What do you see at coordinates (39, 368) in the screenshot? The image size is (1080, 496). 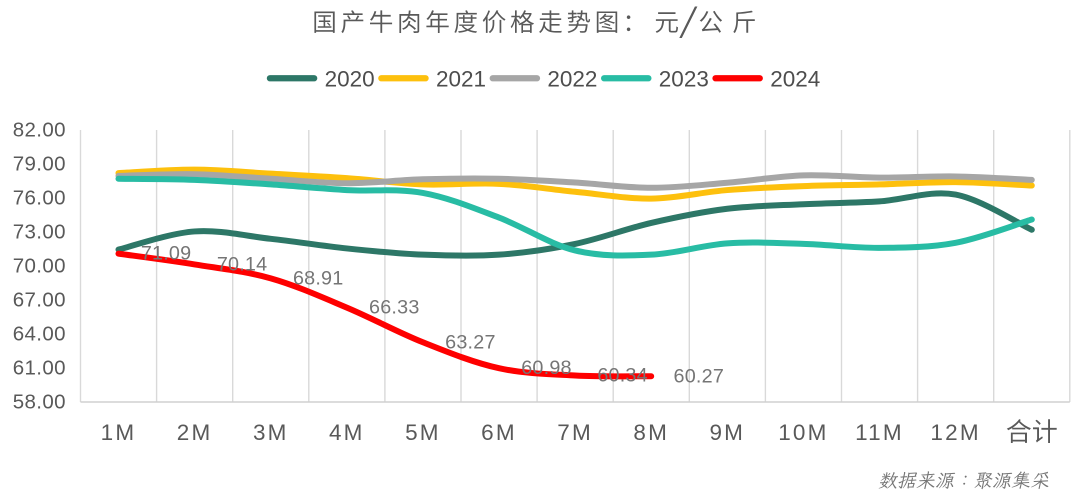 I see `svg-text: 61.00` at bounding box center [39, 368].